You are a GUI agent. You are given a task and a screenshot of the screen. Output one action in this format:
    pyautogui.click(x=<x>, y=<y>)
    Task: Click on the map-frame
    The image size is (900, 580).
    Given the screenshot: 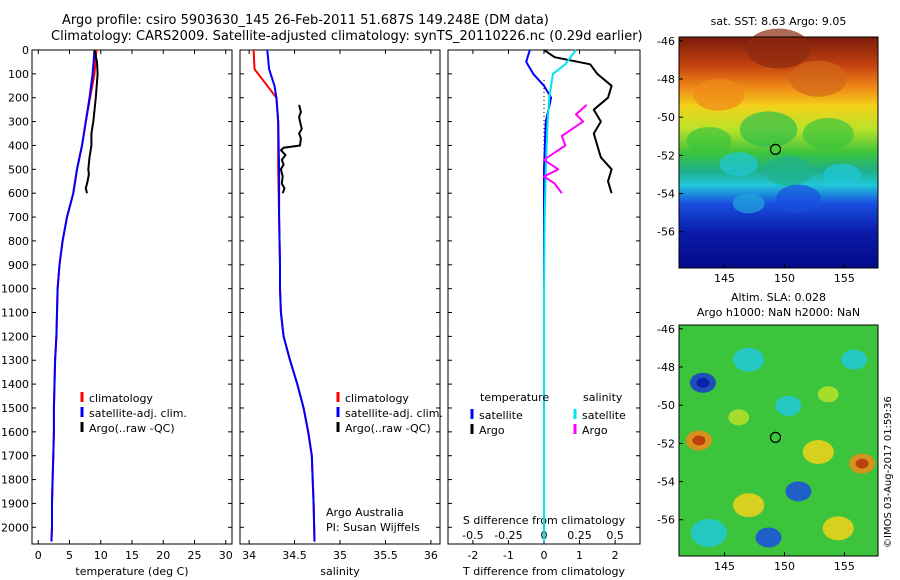 What is the action you would take?
    pyautogui.click(x=778, y=440)
    